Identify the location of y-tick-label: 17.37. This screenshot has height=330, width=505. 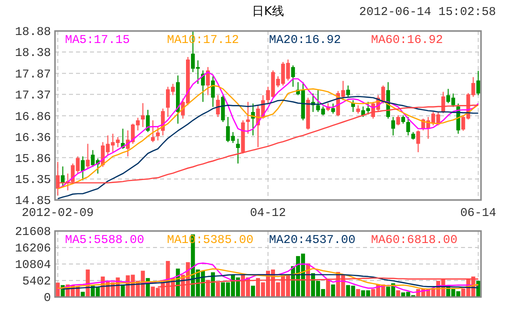
(32, 95).